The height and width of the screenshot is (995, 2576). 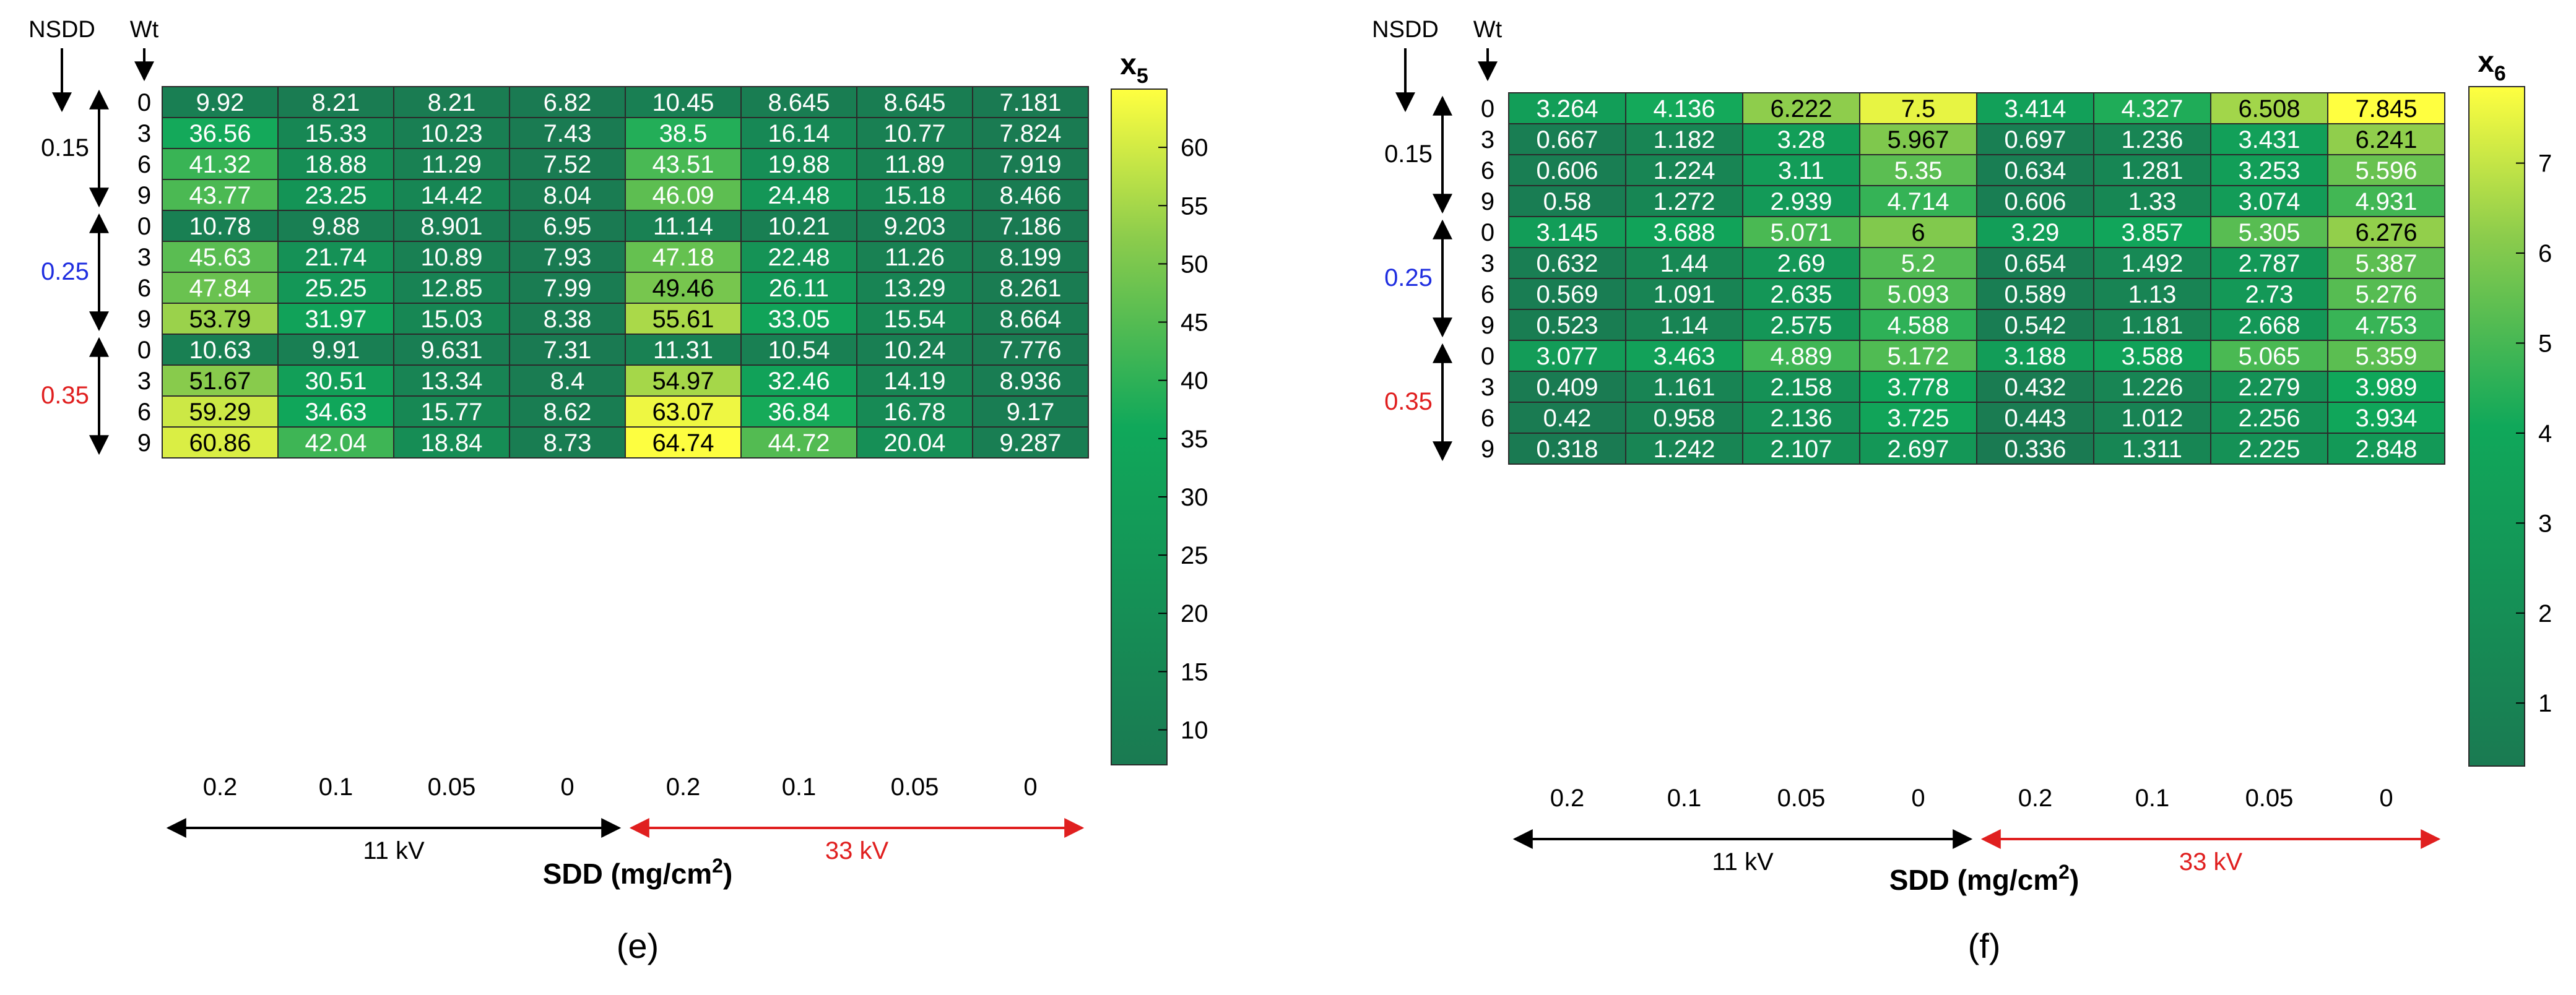 I want to click on cell-value-label: 2.635, so click(x=1801, y=294).